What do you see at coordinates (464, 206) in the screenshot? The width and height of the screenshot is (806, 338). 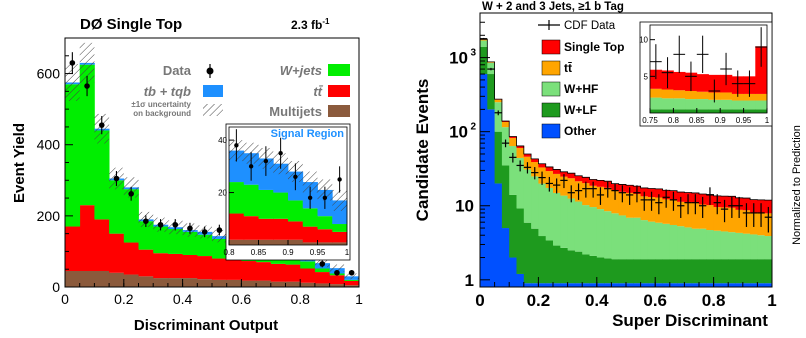 I see `y-tick-label: 10` at bounding box center [464, 206].